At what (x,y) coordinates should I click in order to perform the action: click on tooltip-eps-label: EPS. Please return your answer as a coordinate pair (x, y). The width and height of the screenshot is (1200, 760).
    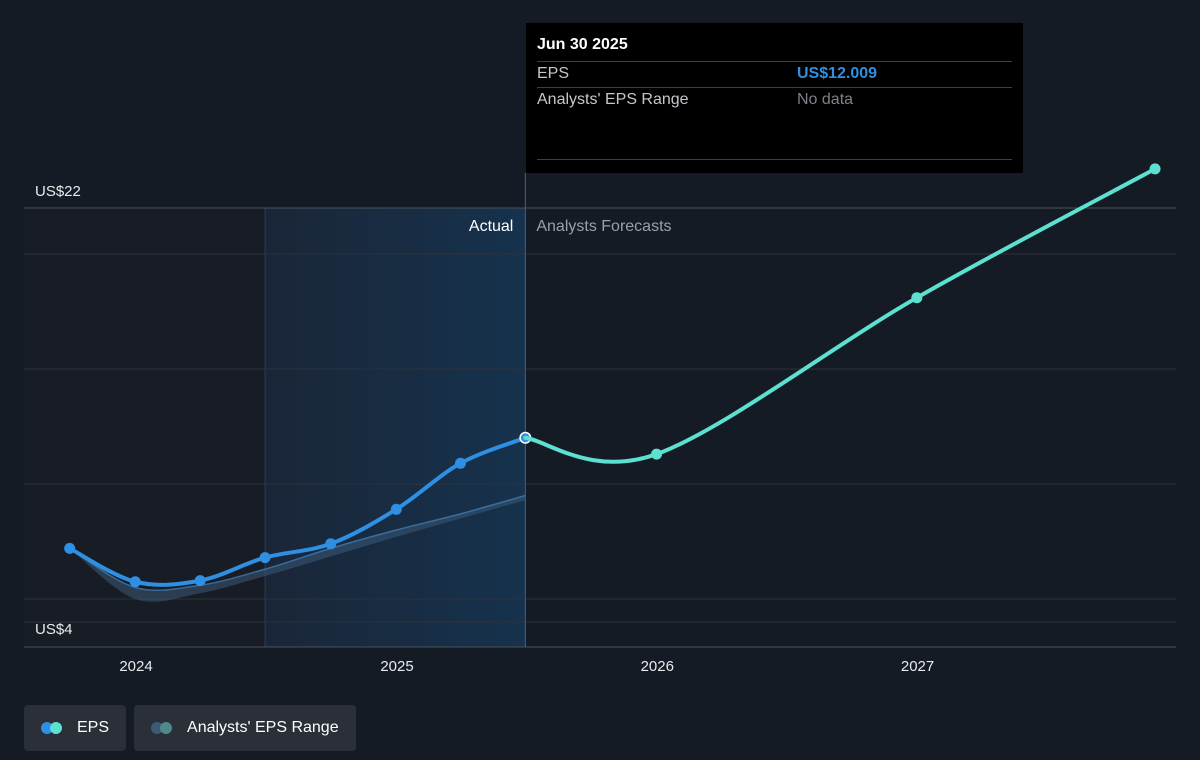
    Looking at the image, I should click on (553, 73).